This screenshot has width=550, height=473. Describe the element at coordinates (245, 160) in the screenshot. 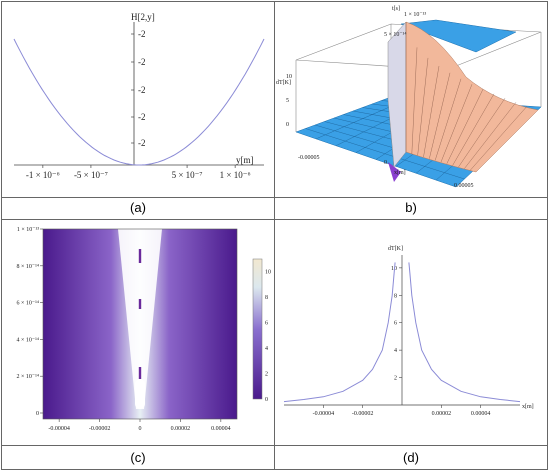

I see `x-axis-label: y[m]` at that location.